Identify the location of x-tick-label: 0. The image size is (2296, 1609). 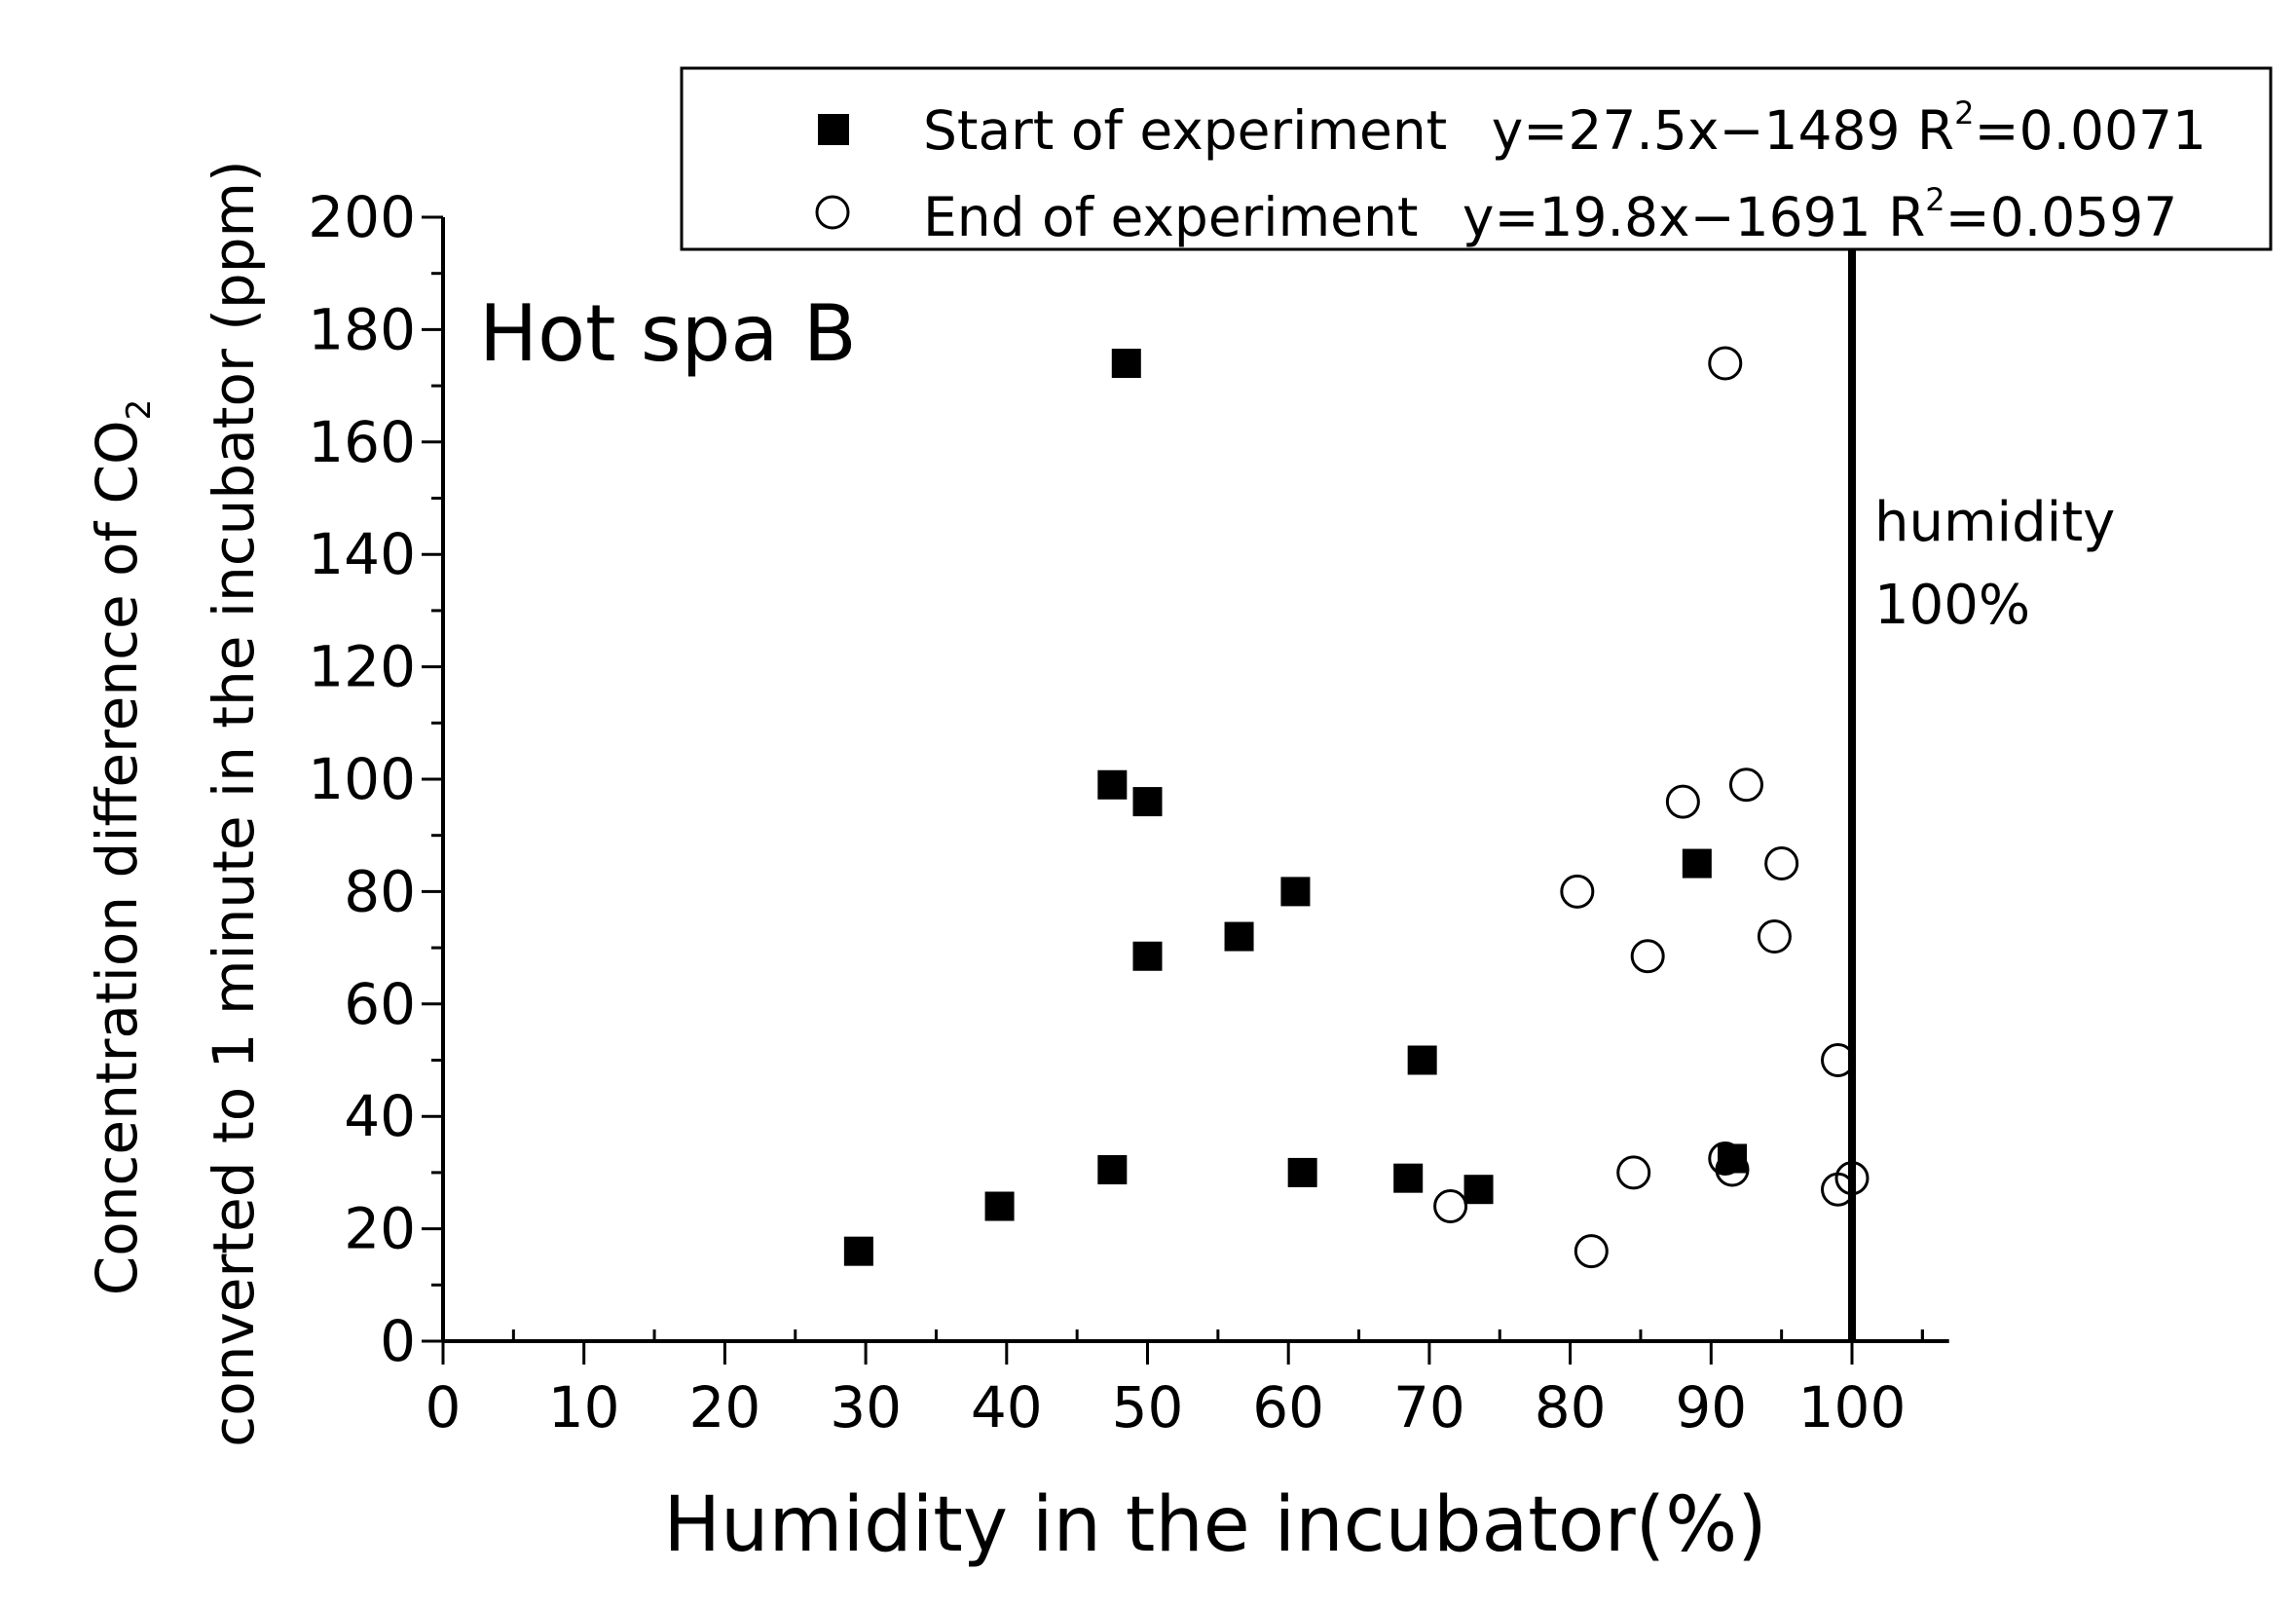
(444, 1407).